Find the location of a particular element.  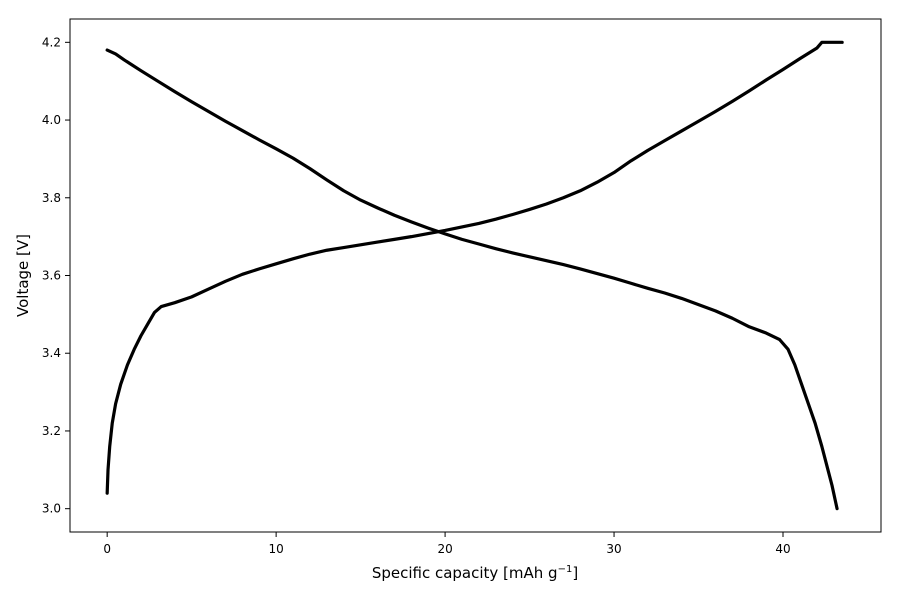

x-tick-label: 30 is located at coordinates (613, 549).